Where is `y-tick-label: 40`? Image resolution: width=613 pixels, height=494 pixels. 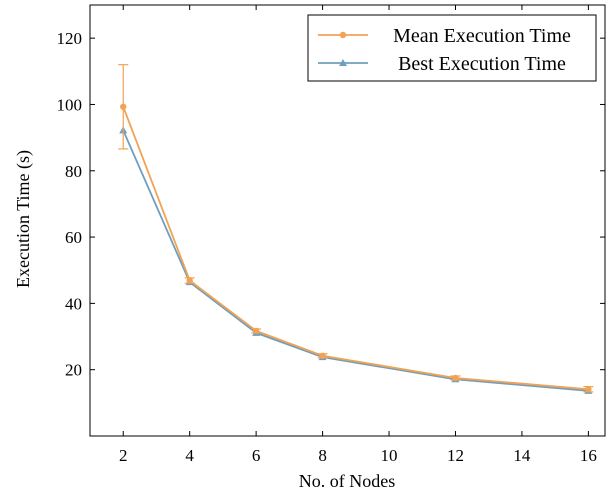
y-tick-label: 40 is located at coordinates (73, 303).